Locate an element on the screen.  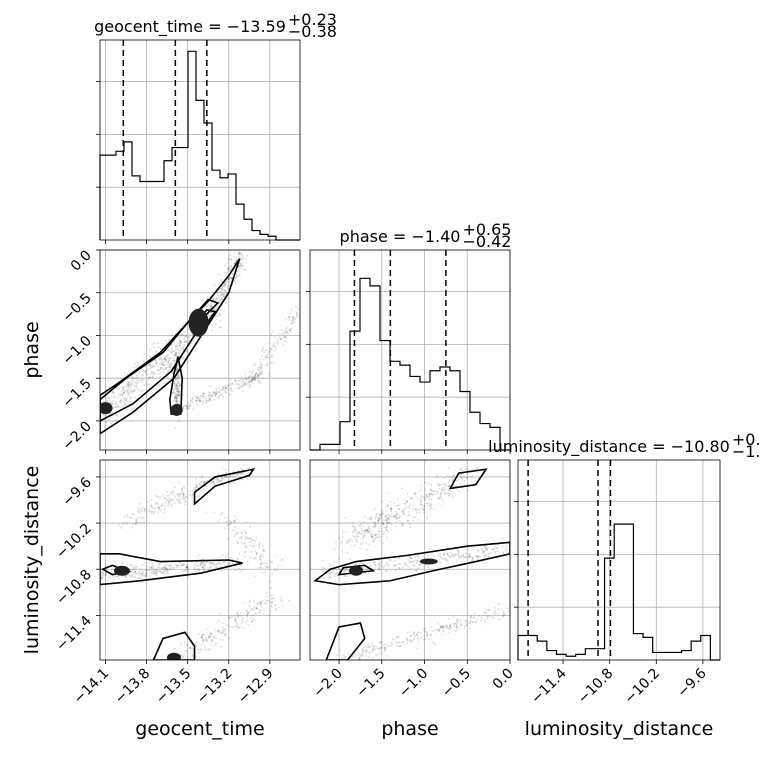
tick-label-y-luminosity_distance: −9.6 is located at coordinates (76, 491).